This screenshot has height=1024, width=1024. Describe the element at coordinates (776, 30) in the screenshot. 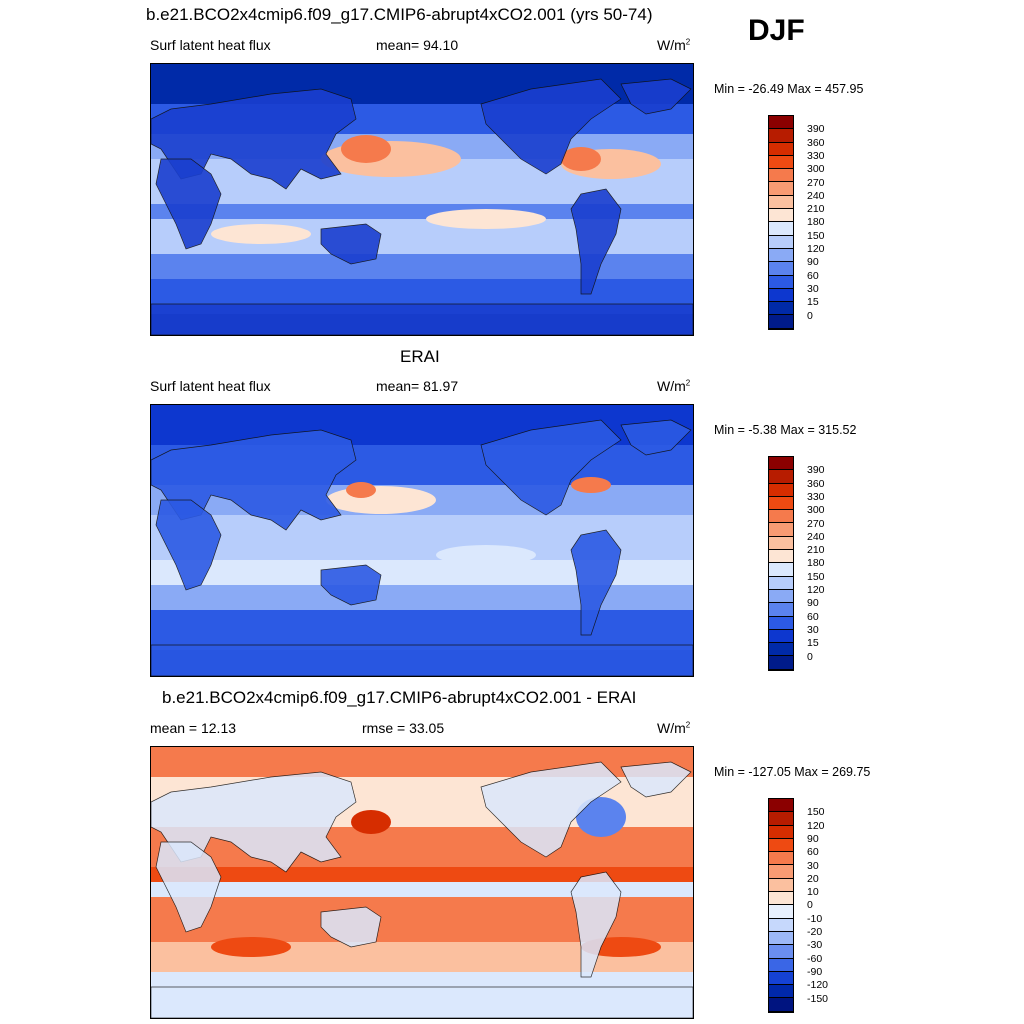

I see `season-label: DJF` at that location.